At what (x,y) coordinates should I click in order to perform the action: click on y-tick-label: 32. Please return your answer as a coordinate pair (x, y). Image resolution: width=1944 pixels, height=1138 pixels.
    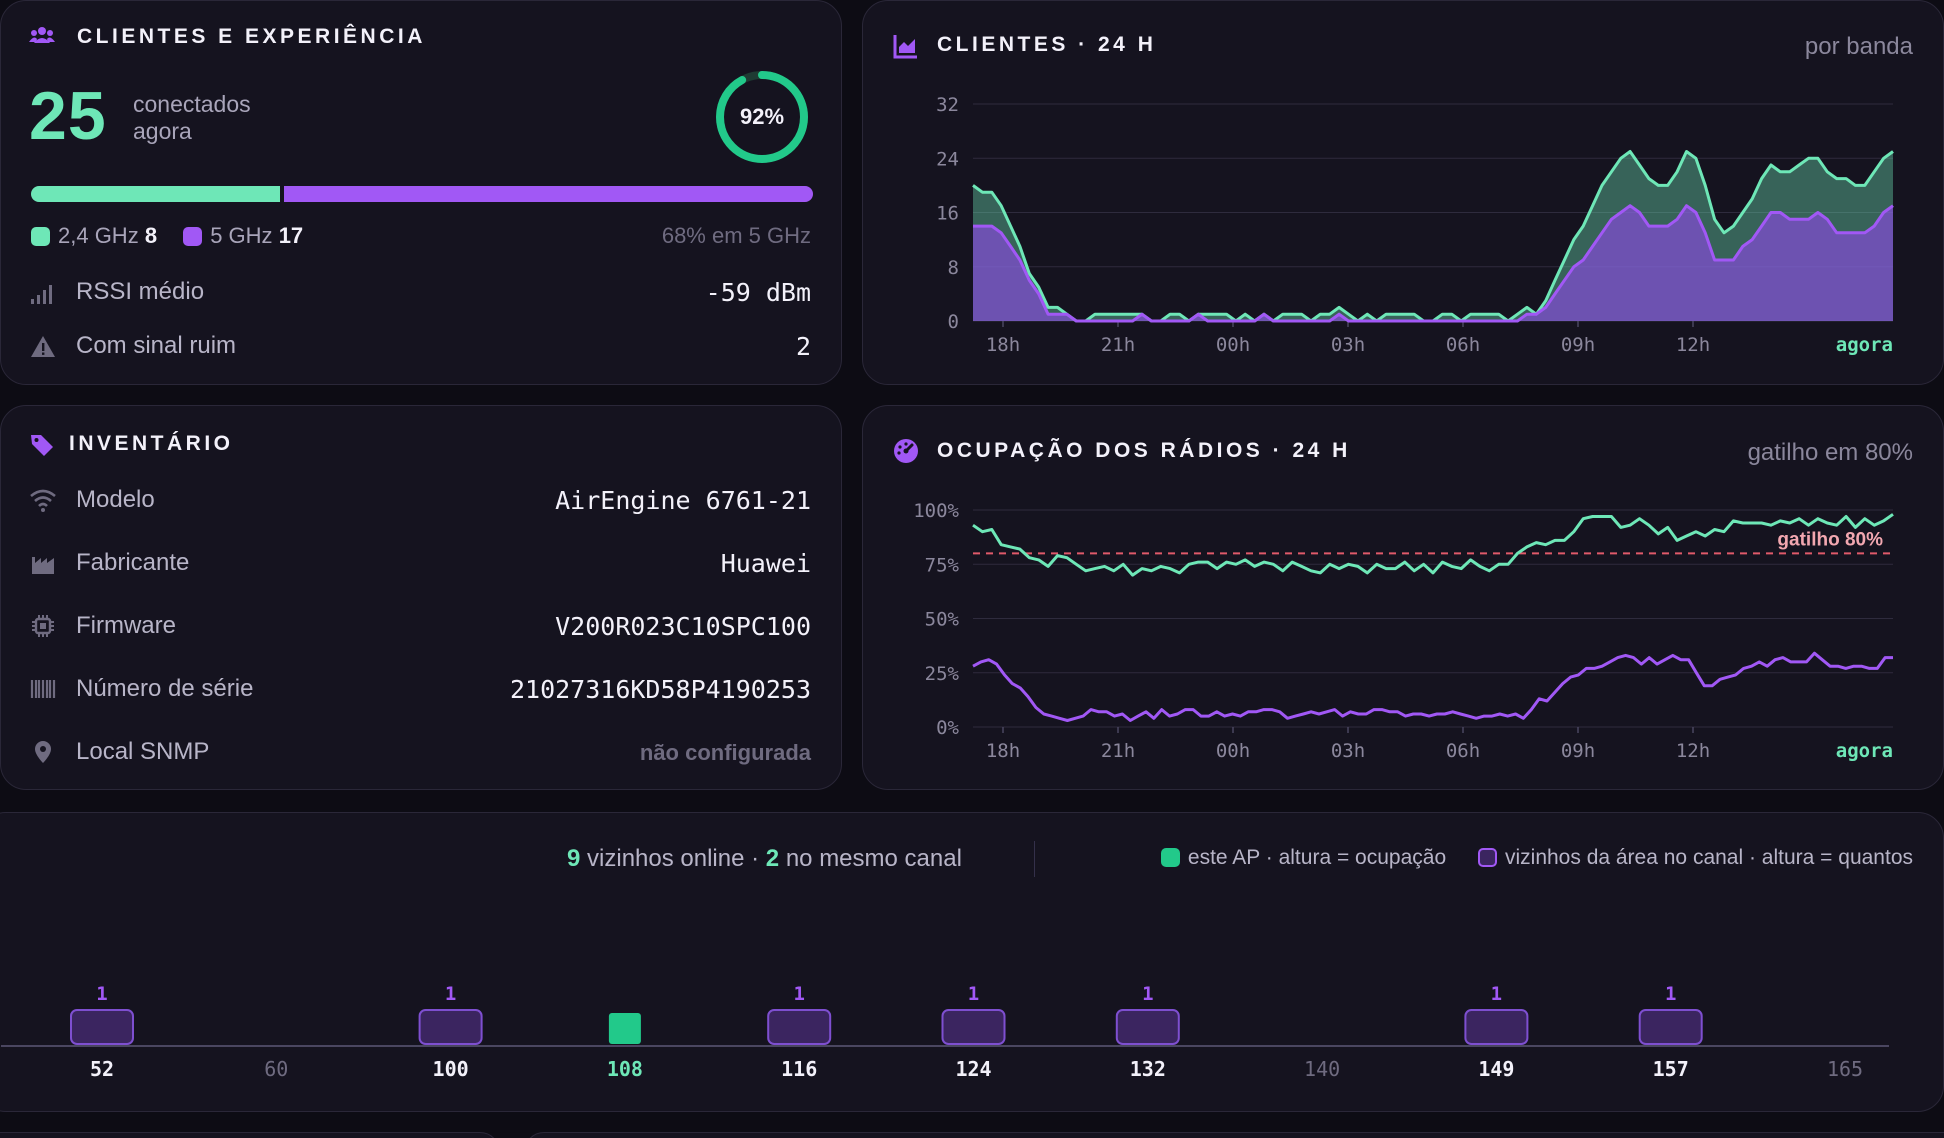
    Looking at the image, I should click on (947, 105).